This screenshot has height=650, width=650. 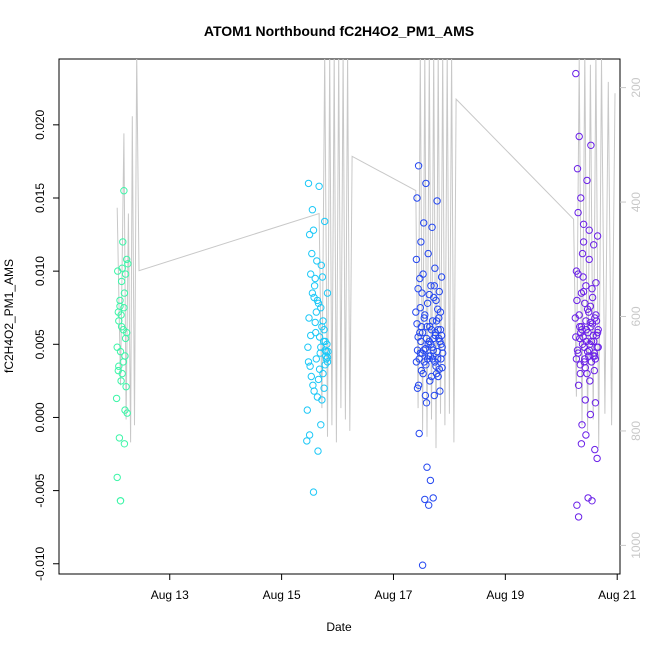 What do you see at coordinates (40, 563) in the screenshot?
I see `y-tick-label: -0.010` at bounding box center [40, 563].